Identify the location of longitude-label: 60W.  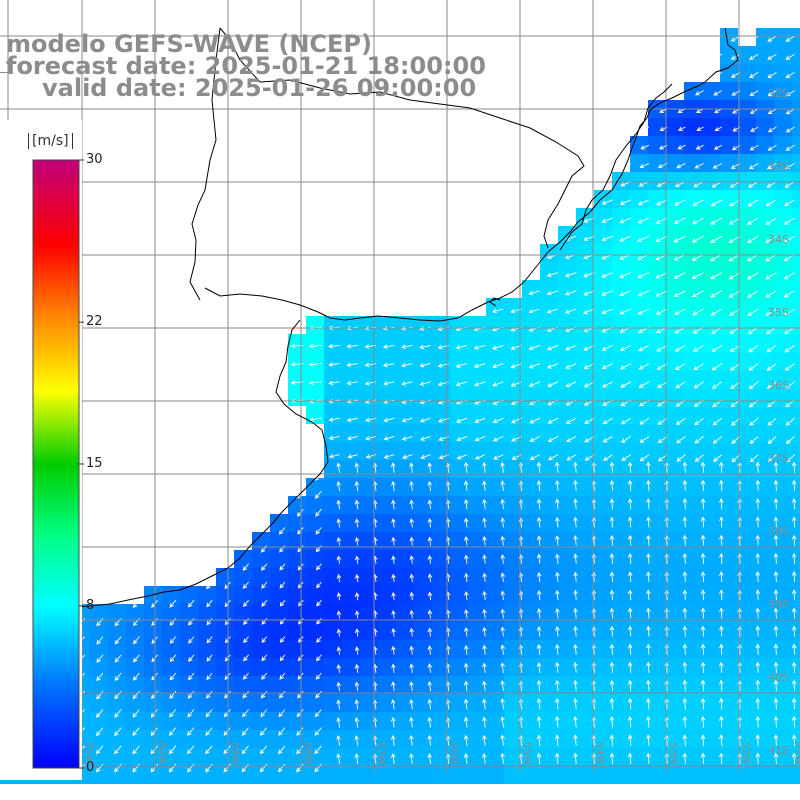
(161, 753).